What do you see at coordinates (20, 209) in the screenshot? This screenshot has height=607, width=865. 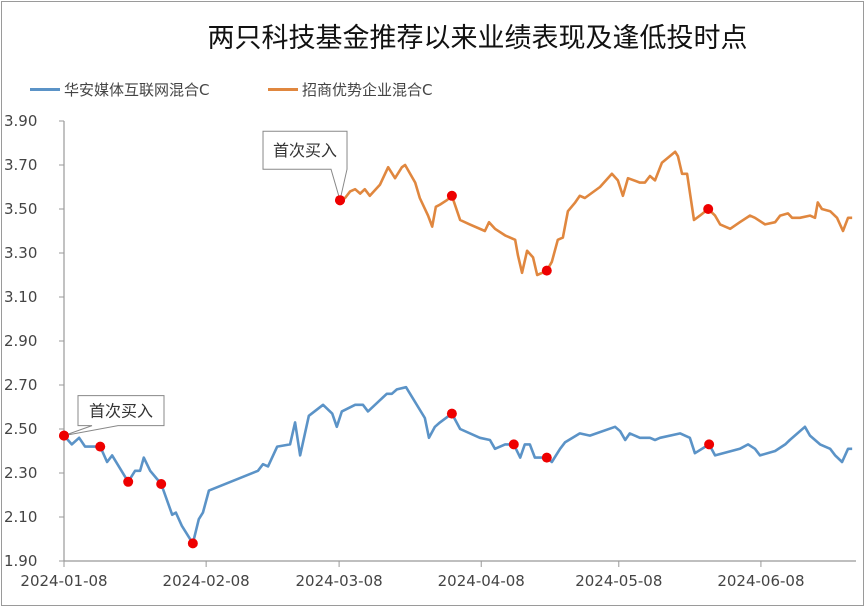 I see `y-tick-label: 3.50` at bounding box center [20, 209].